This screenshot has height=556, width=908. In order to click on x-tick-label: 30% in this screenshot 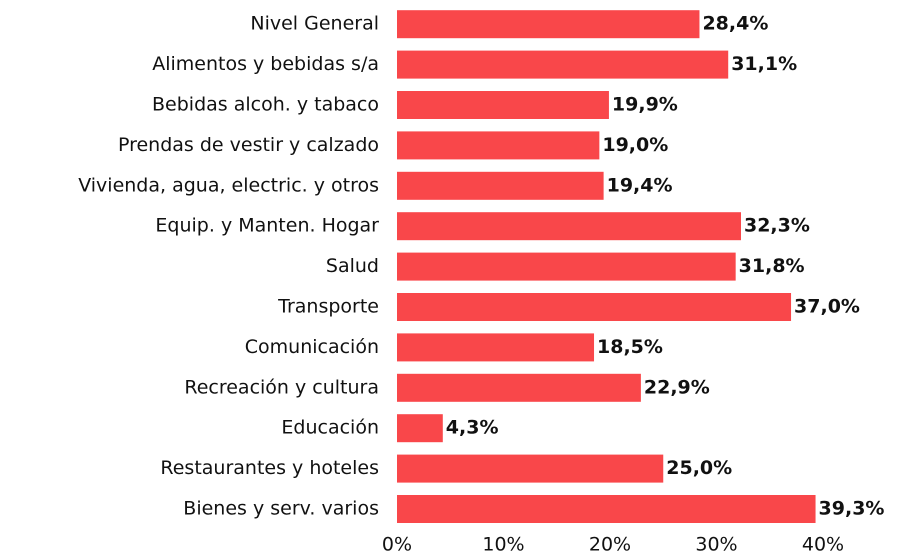, I will do `click(716, 545)`.